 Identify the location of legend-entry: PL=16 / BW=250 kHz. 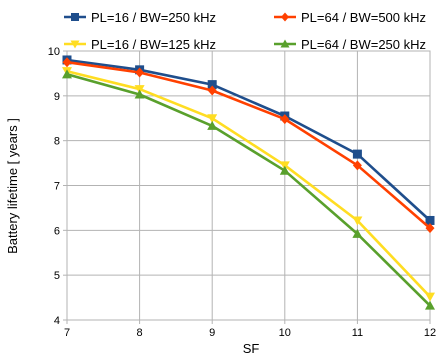
(140, 17).